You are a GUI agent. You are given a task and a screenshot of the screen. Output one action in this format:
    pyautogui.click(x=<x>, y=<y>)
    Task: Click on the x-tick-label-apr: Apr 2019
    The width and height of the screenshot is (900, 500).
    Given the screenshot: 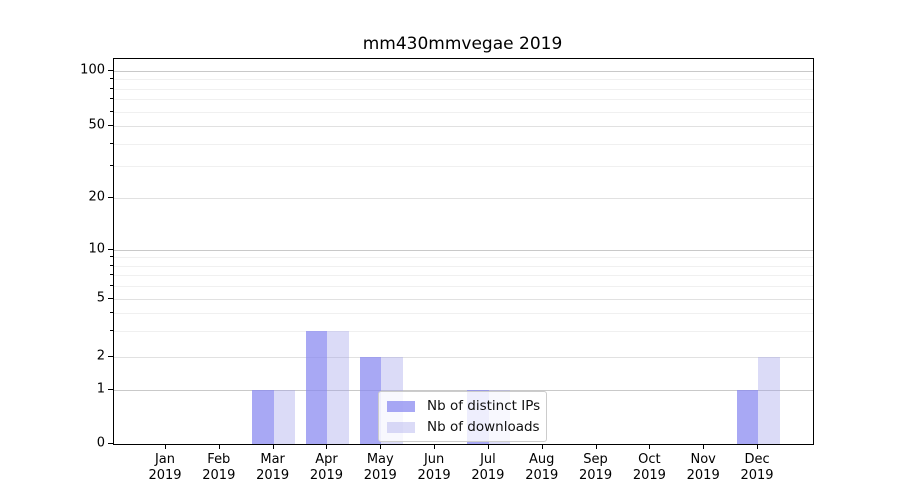 What is the action you would take?
    pyautogui.click(x=326, y=467)
    